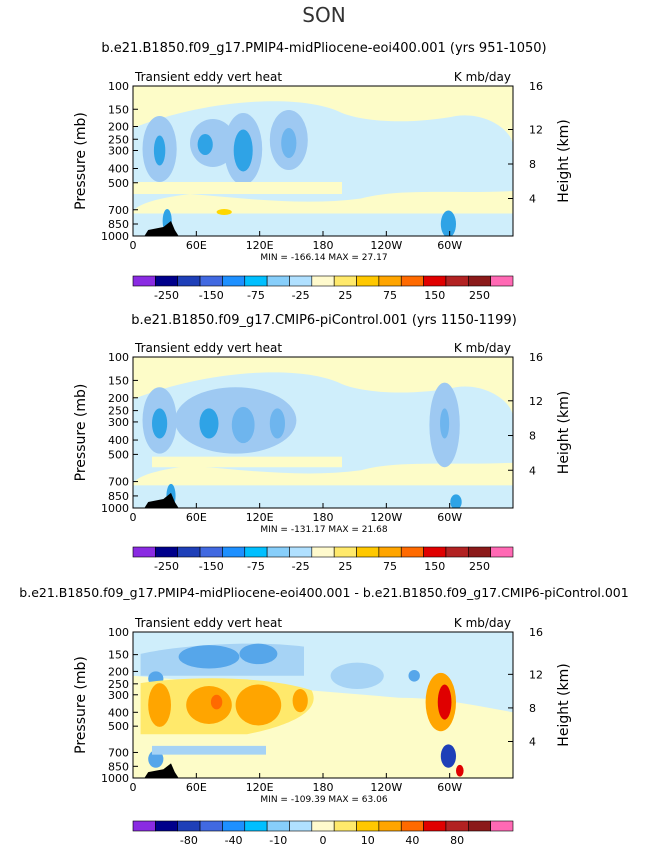 This screenshot has width=648, height=844. What do you see at coordinates (278, 839) in the screenshot?
I see `colorbar-label: -10` at bounding box center [278, 839].